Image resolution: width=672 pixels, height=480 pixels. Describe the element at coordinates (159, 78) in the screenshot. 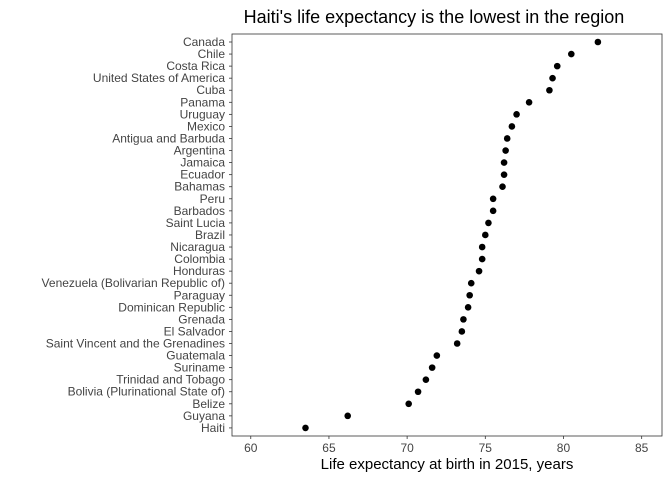

I see `y-tick-label: United States of America` at that location.